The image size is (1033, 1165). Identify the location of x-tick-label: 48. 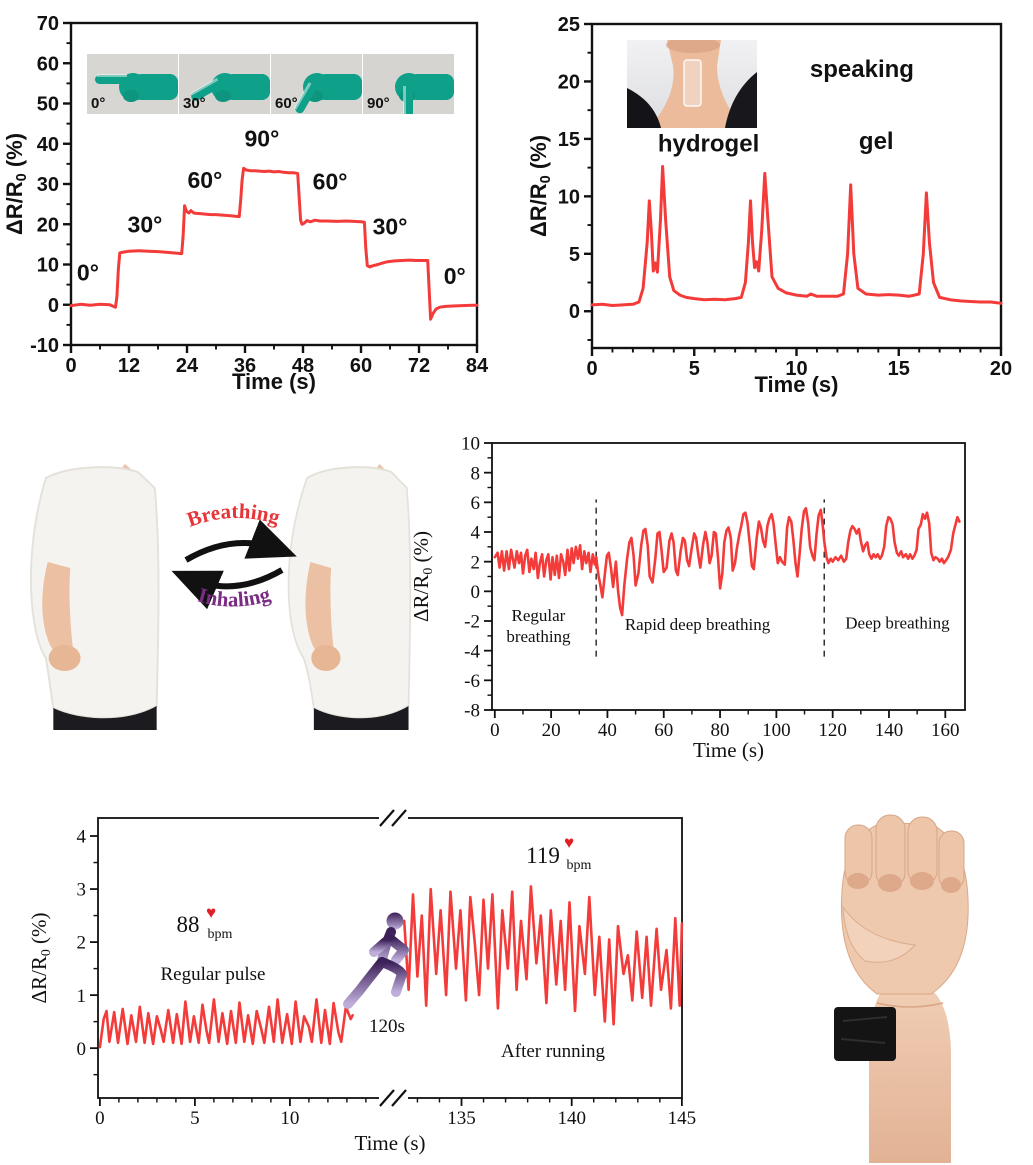
(303, 366).